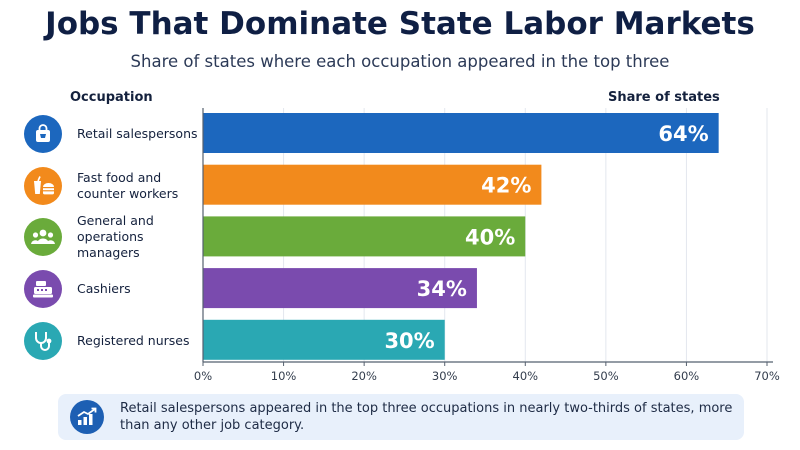  What do you see at coordinates (43, 186) in the screenshot?
I see `fast-food-icon` at bounding box center [43, 186].